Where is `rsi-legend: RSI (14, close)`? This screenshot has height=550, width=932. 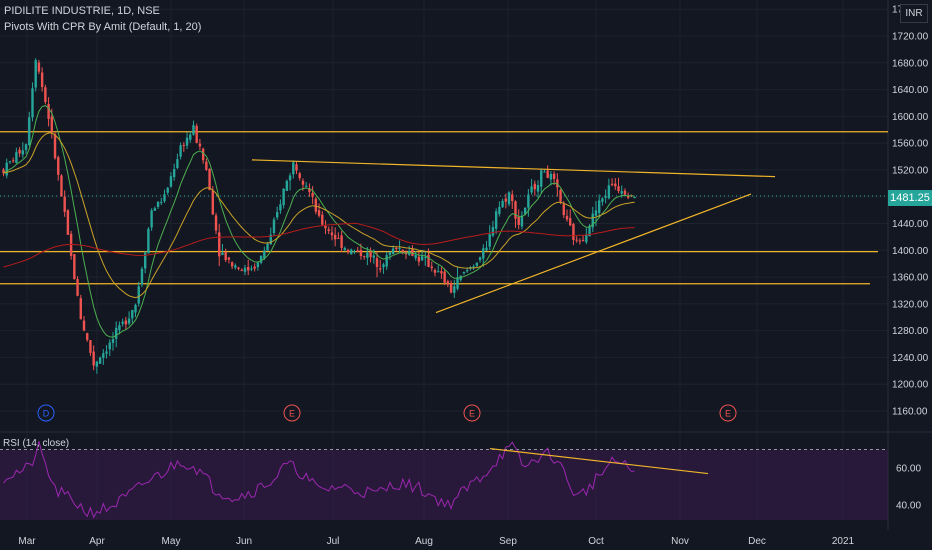 rsi-legend: RSI (14, close) is located at coordinates (36, 443).